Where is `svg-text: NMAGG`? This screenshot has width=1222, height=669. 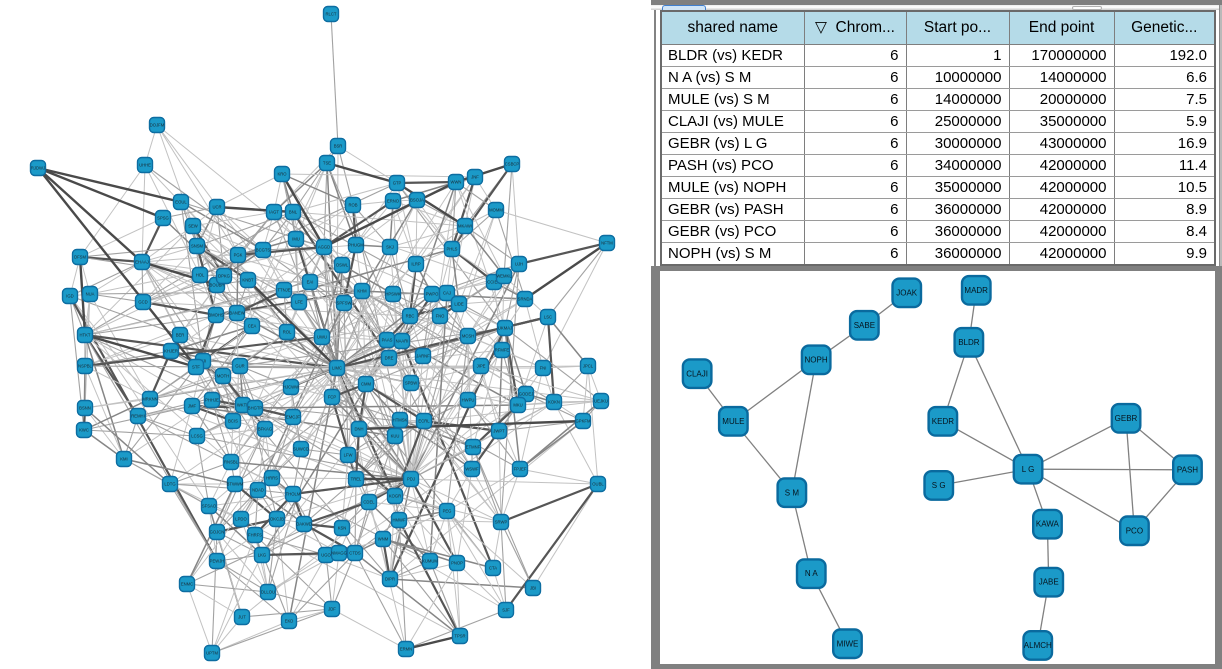 svg-text: NMAGG is located at coordinates (339, 553).